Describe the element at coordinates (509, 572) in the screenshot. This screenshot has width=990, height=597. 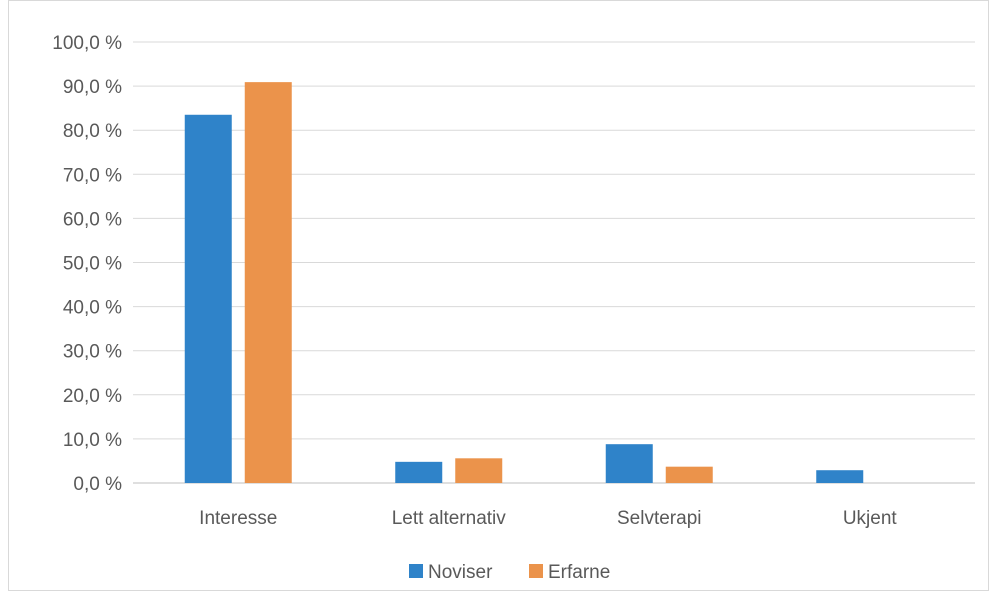
I see `legend: Noviser Erfarne` at that location.